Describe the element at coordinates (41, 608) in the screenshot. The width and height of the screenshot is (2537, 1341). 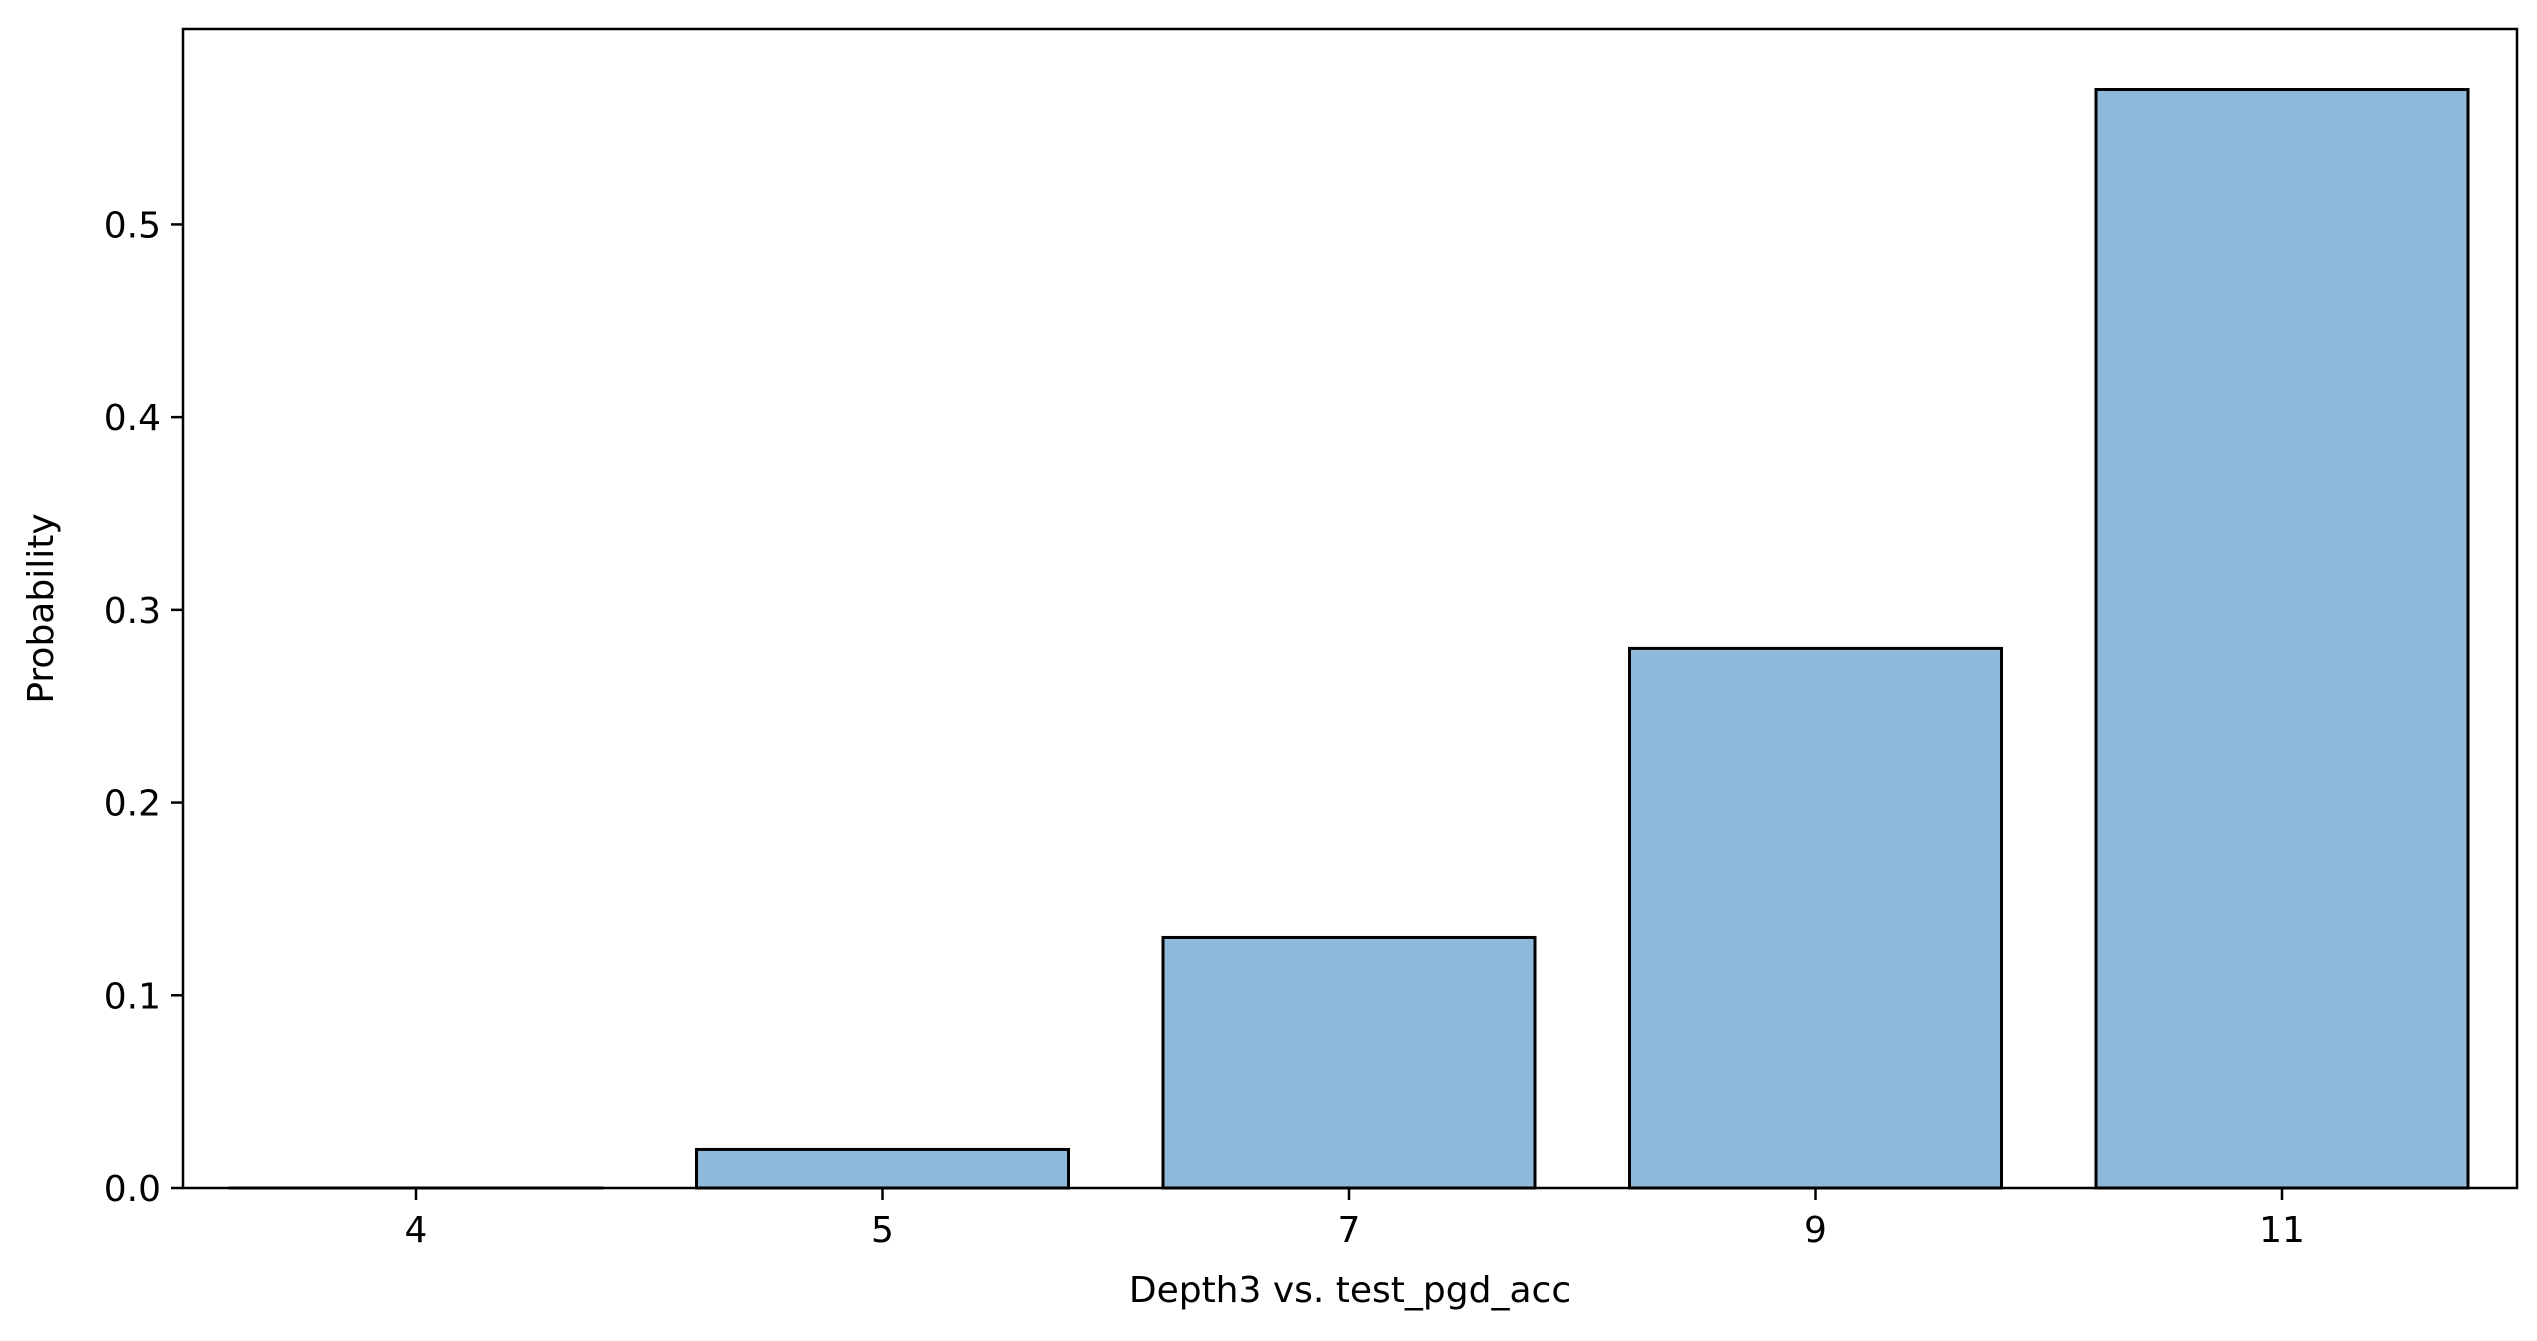
I see `y-axis-label: Probability` at that location.